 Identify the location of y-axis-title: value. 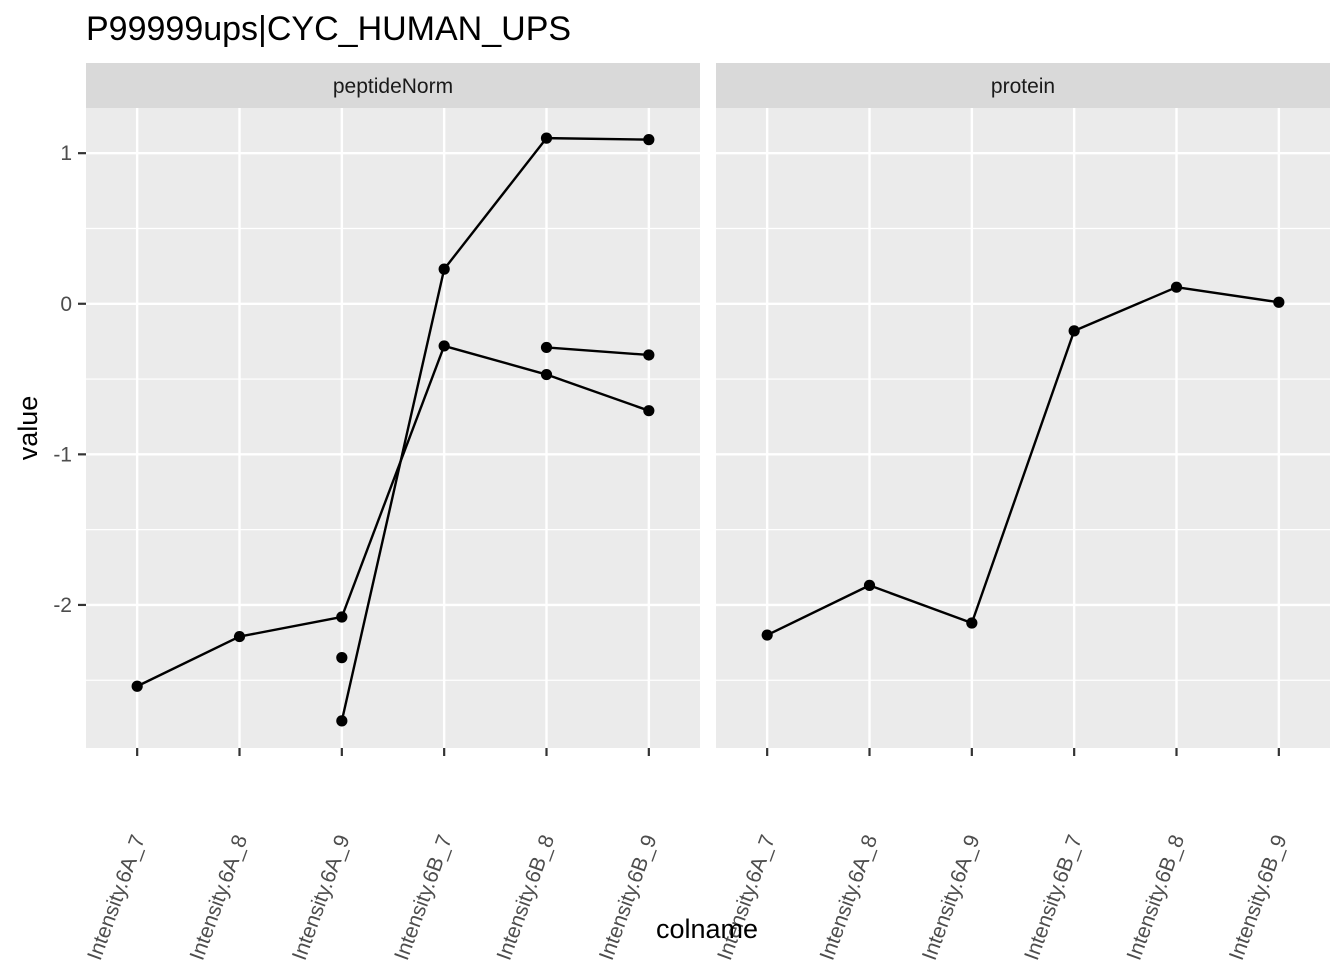
(28, 428).